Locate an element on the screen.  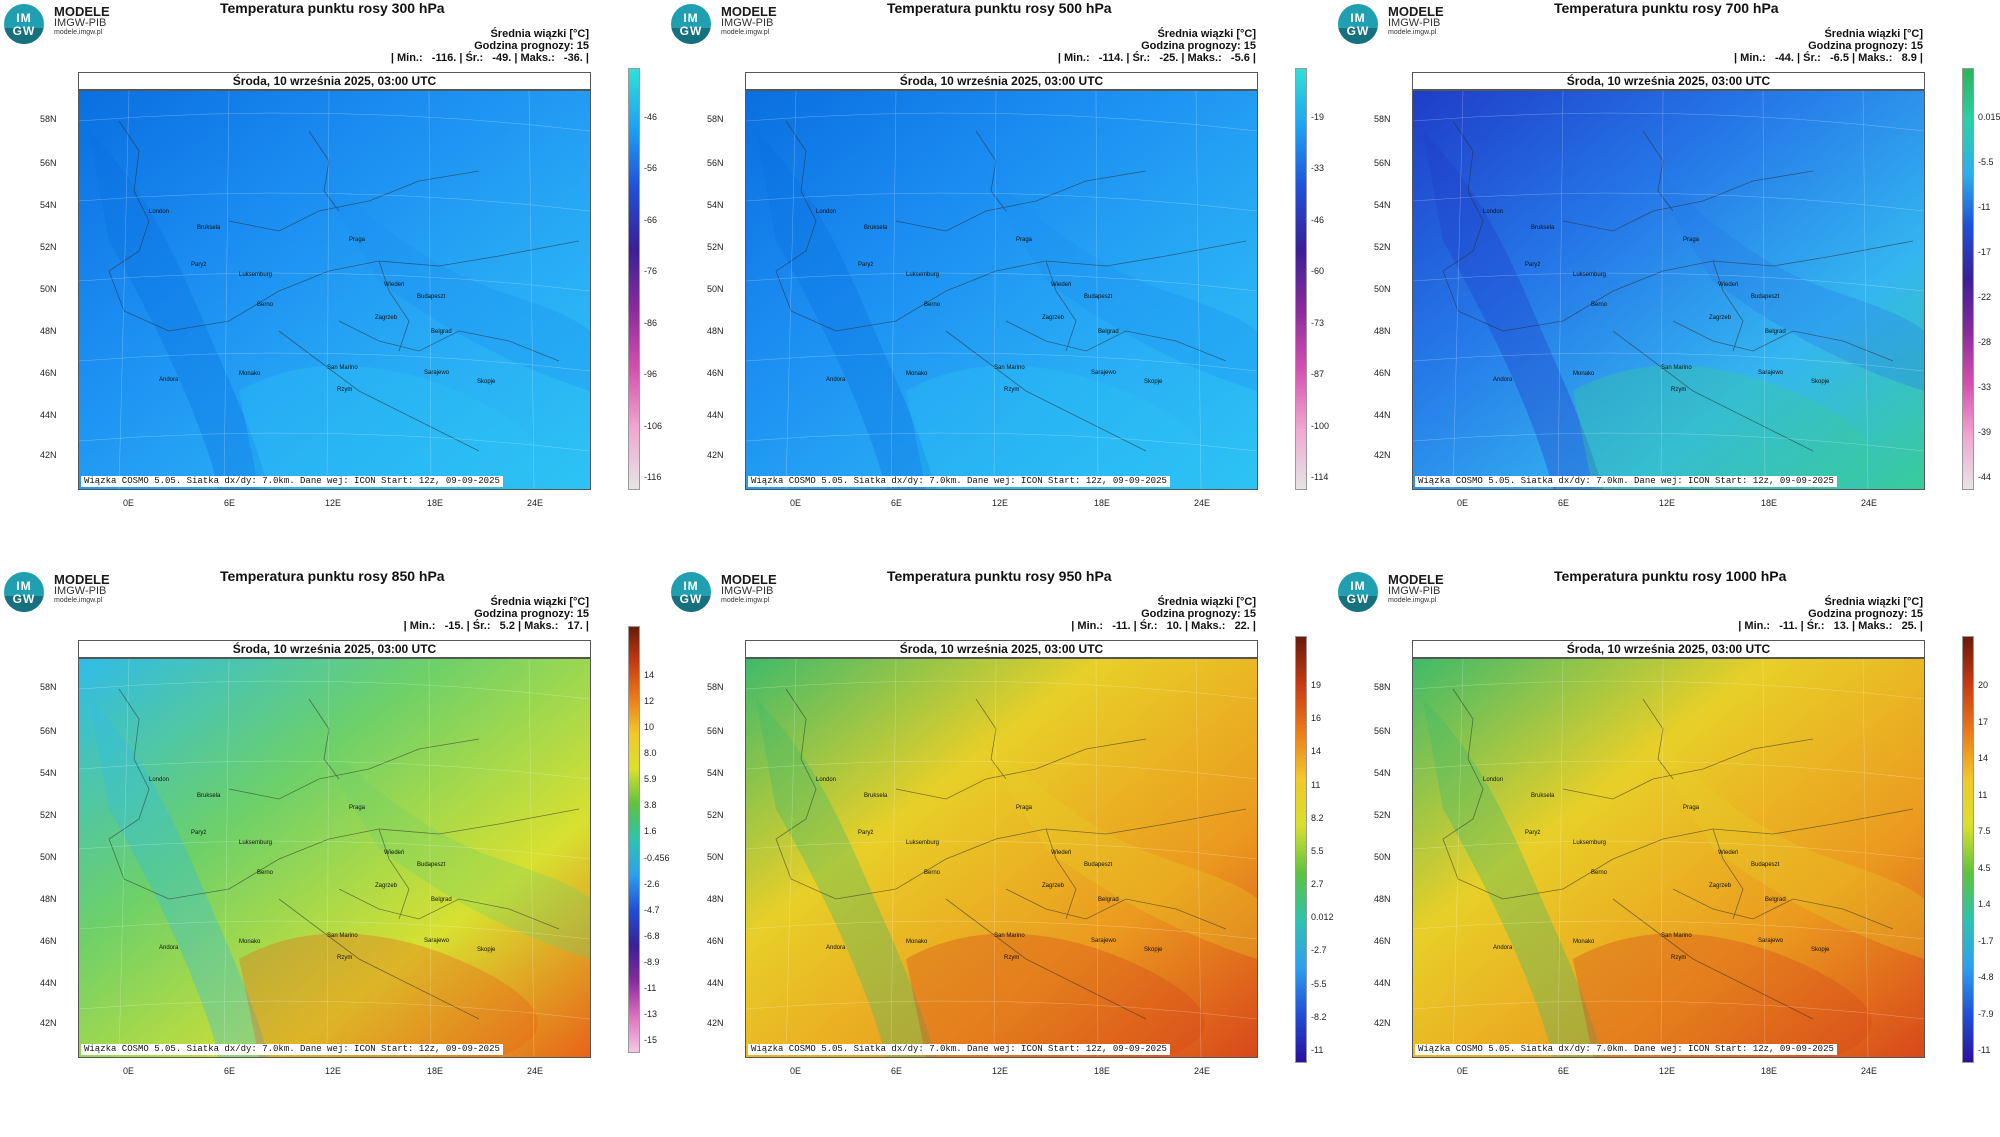
lon-label: 12E is located at coordinates (333, 1071).